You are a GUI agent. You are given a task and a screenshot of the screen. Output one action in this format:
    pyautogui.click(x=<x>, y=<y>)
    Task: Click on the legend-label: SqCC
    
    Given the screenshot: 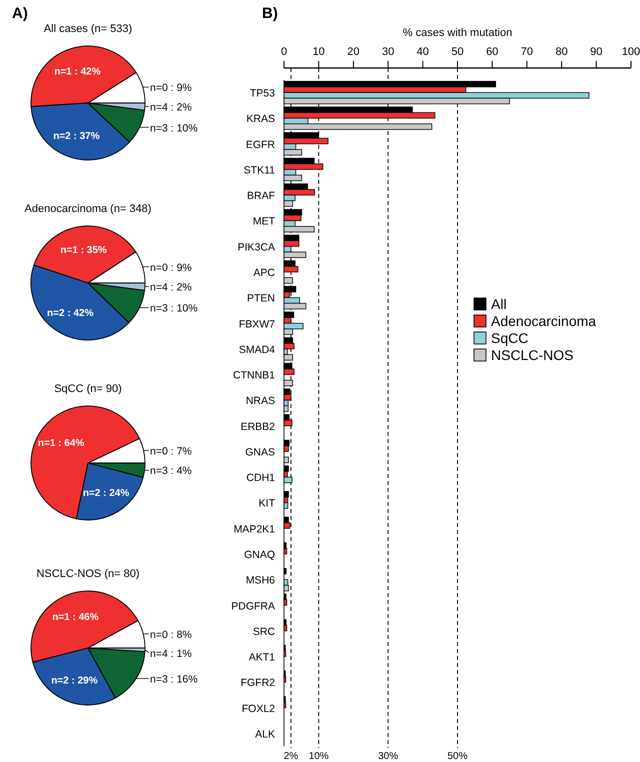 What is the action you would take?
    pyautogui.click(x=509, y=338)
    